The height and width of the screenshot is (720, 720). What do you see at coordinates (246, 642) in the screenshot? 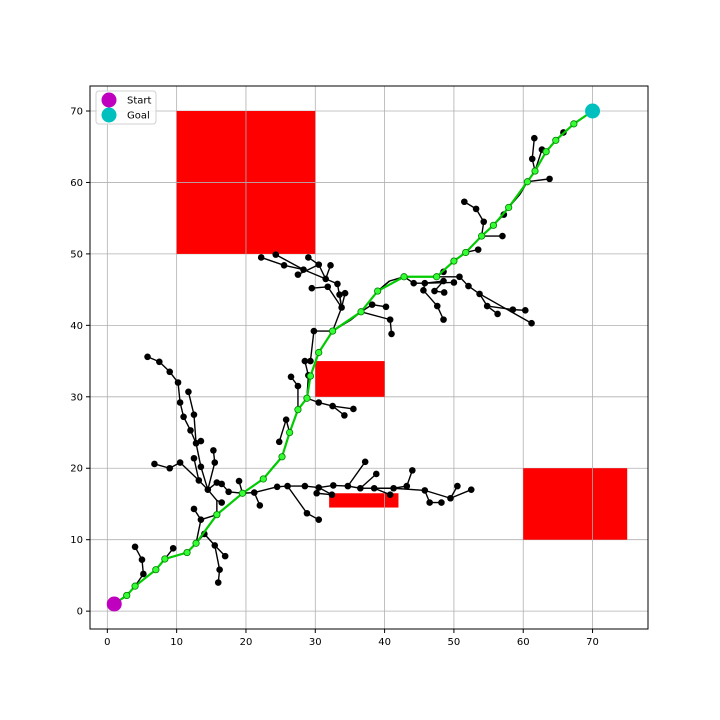
I see `x-tick-label: 20` at bounding box center [246, 642].